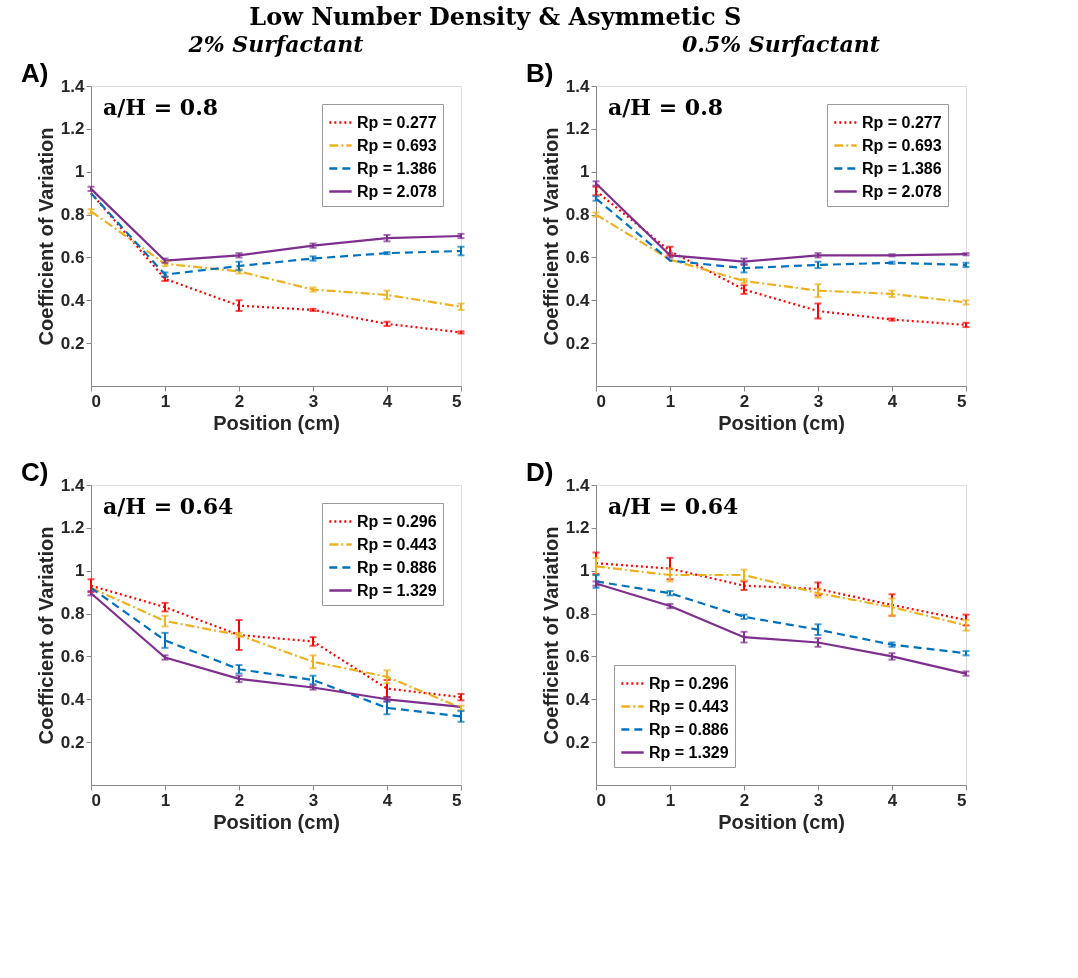 This screenshot has width=1078, height=978. What do you see at coordinates (540, 73) in the screenshot?
I see `text: B)` at bounding box center [540, 73].